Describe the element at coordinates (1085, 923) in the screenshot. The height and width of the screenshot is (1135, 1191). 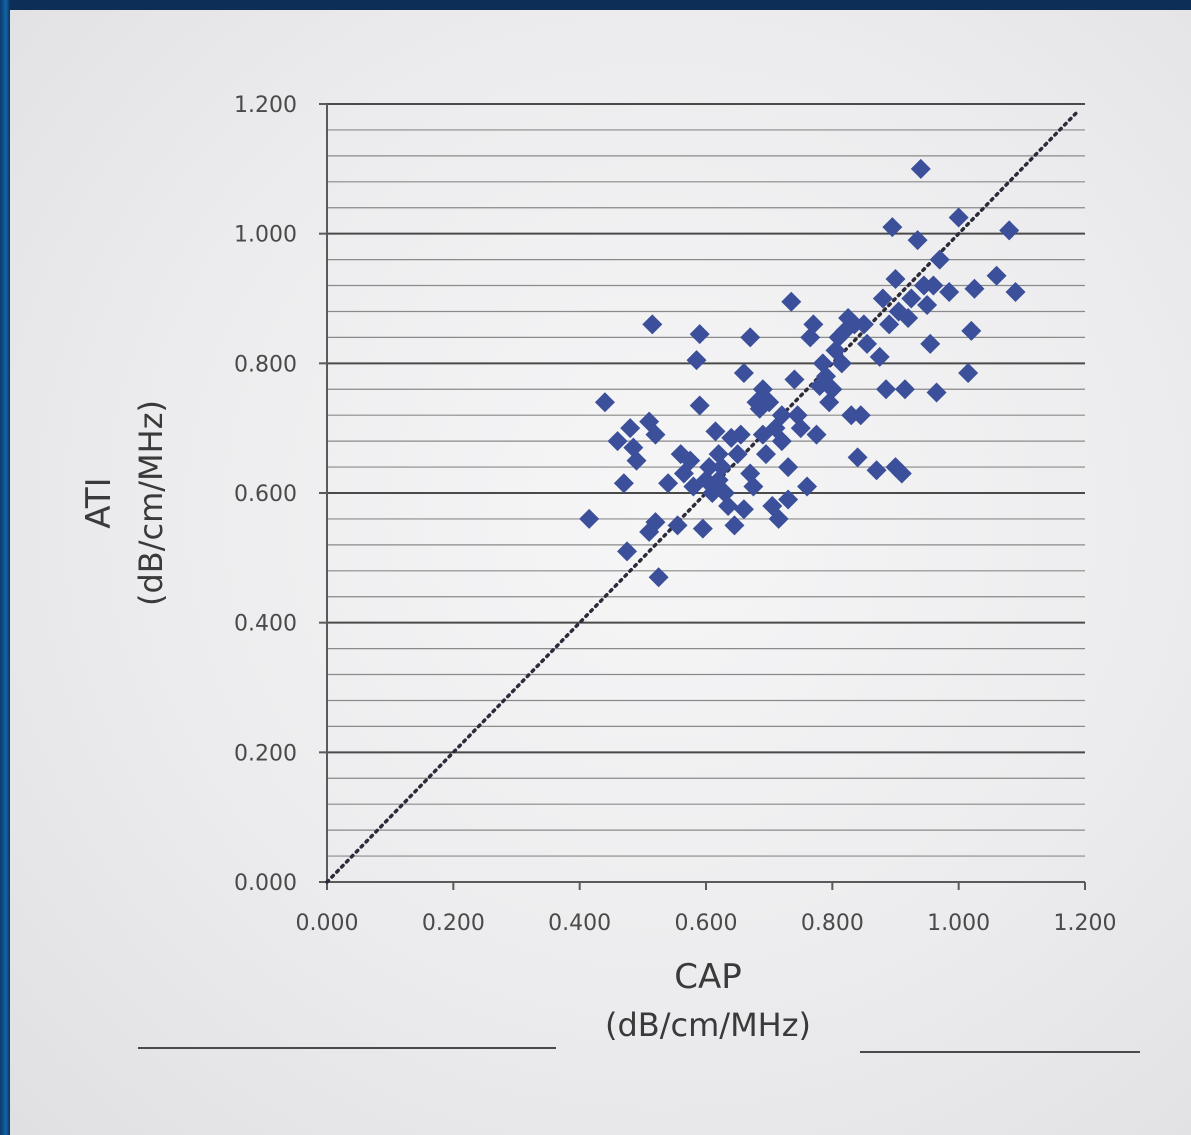
I see `x-tick-label: 1.200` at that location.